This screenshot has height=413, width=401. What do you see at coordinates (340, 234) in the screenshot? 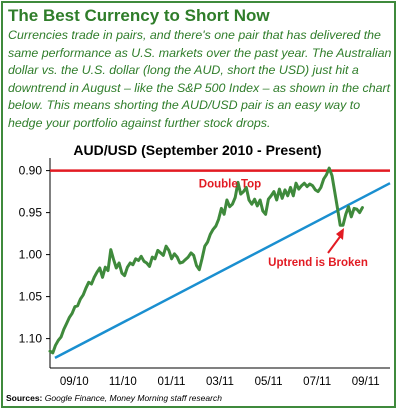
I see `annotation-arrowhead` at bounding box center [340, 234].